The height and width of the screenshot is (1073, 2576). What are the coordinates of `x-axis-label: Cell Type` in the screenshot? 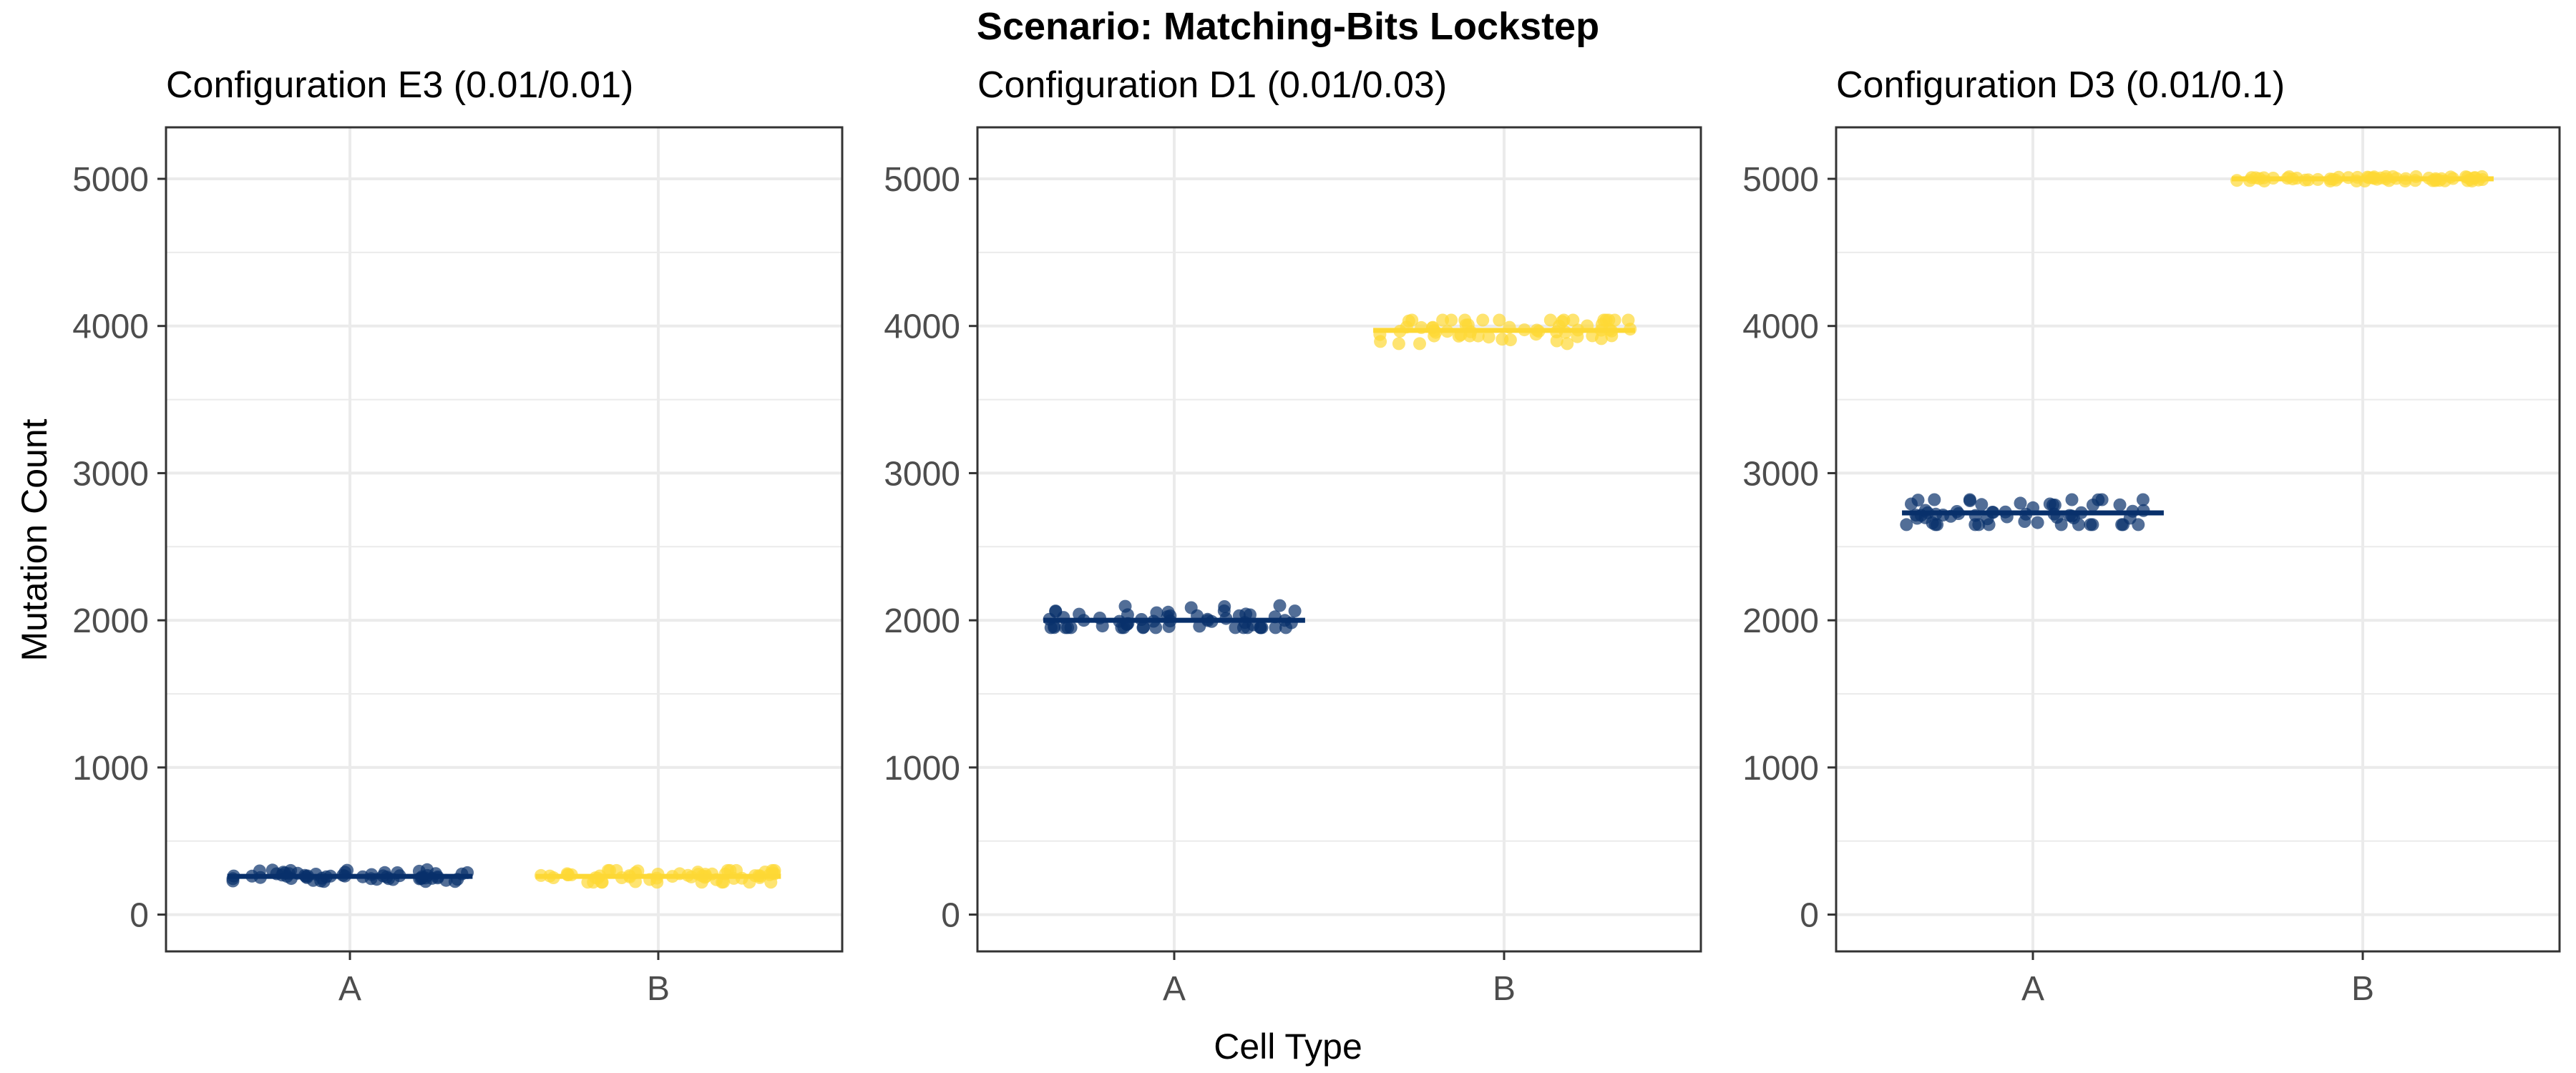 It's located at (1288, 1047).